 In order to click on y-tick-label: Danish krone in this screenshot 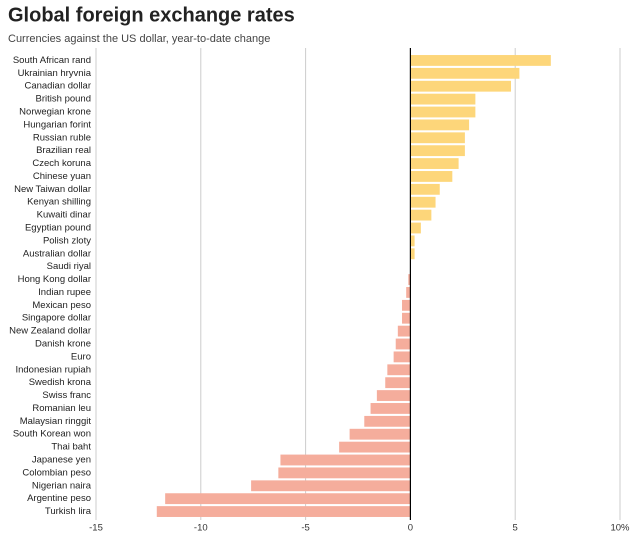, I will do `click(63, 344)`.